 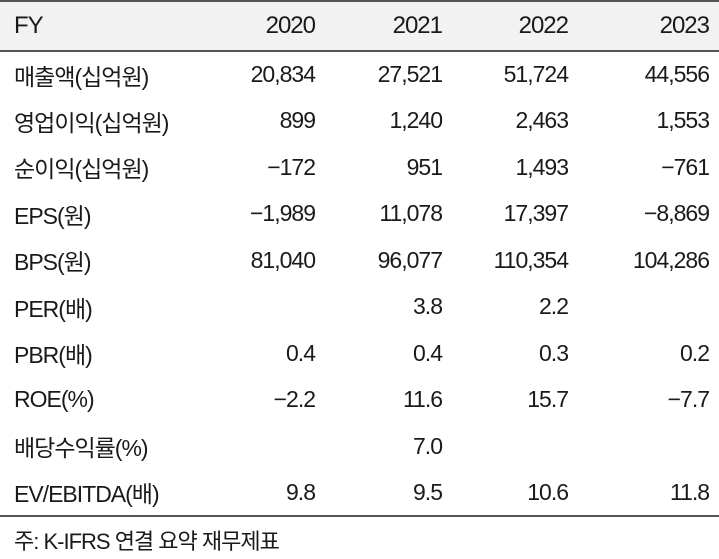 What do you see at coordinates (294, 399) in the screenshot?
I see `table-cell: −2.2` at bounding box center [294, 399].